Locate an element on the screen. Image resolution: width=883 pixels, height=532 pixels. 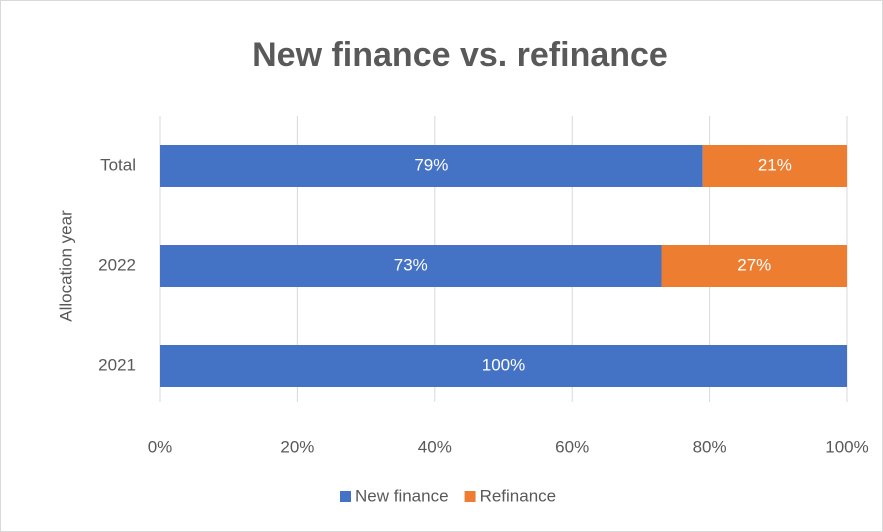
data-label: 27% is located at coordinates (754, 264).